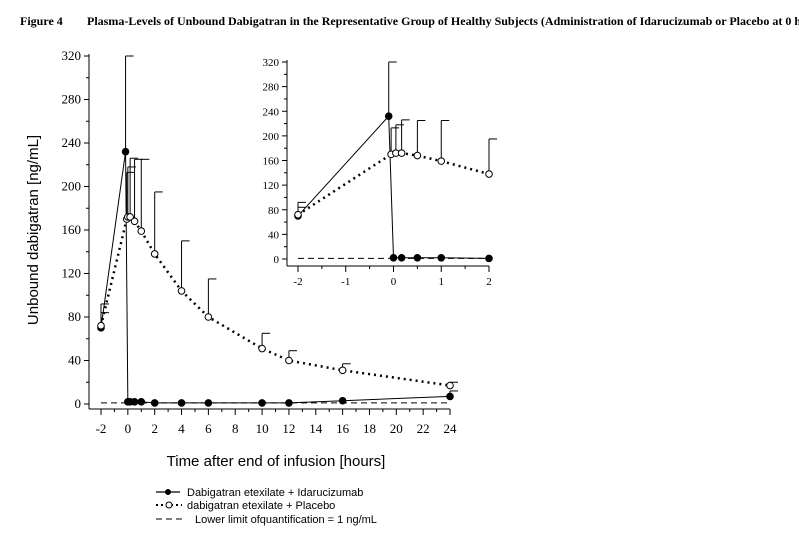 The image size is (799, 541). I want to click on series-line-idarucizumab, so click(393, 186).